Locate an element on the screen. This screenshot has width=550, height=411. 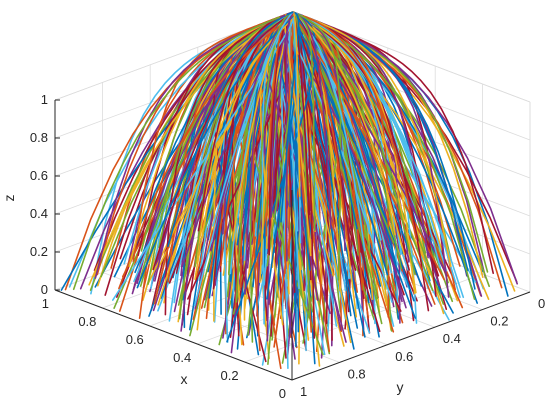
y-tick-label: 0.6 is located at coordinates (404, 356).